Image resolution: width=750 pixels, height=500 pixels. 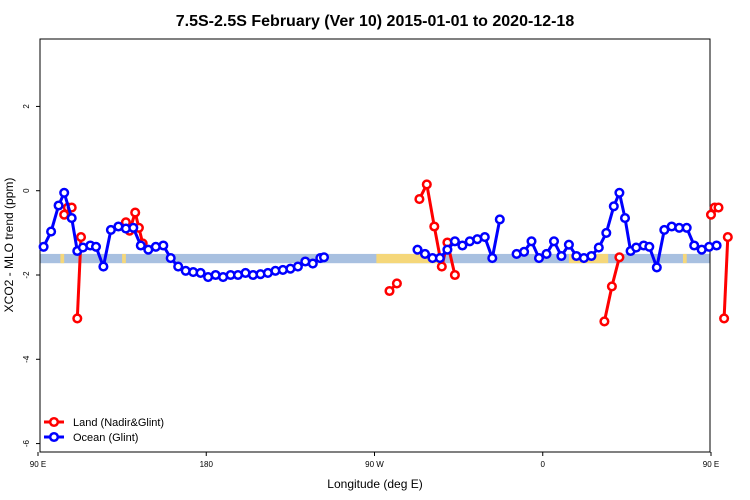 I want to click on series-land-line, so click(x=726, y=278).